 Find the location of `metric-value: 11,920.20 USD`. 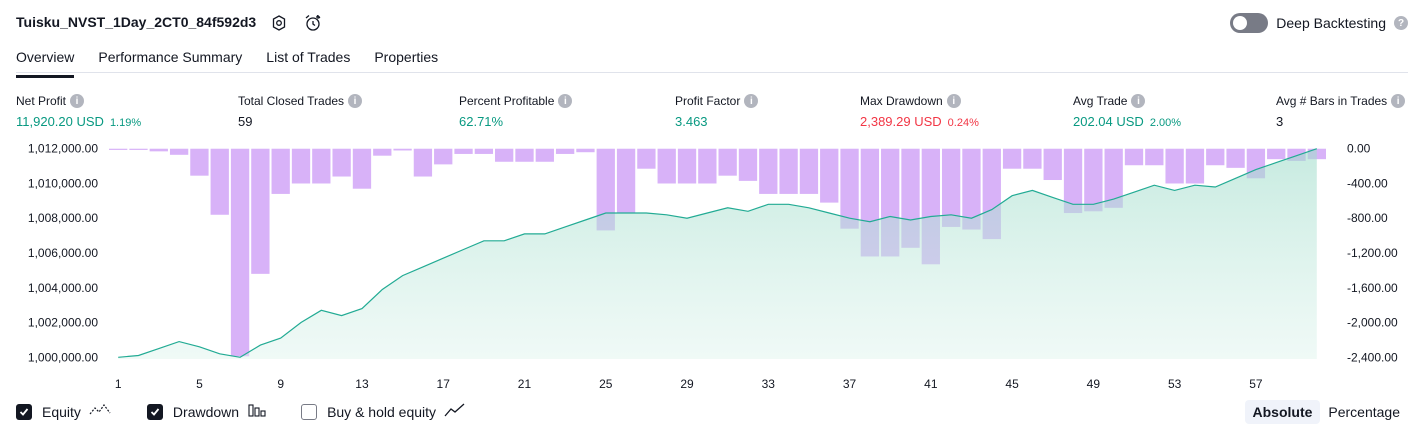

metric-value: 11,920.20 USD is located at coordinates (60, 121).